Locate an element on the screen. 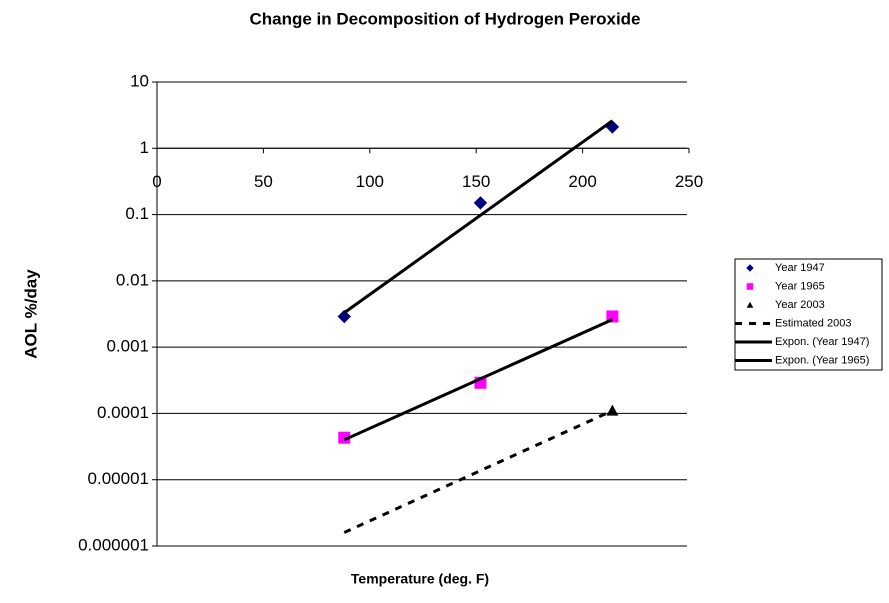 The image size is (889, 603). x-tick-label: 50 is located at coordinates (263, 181).